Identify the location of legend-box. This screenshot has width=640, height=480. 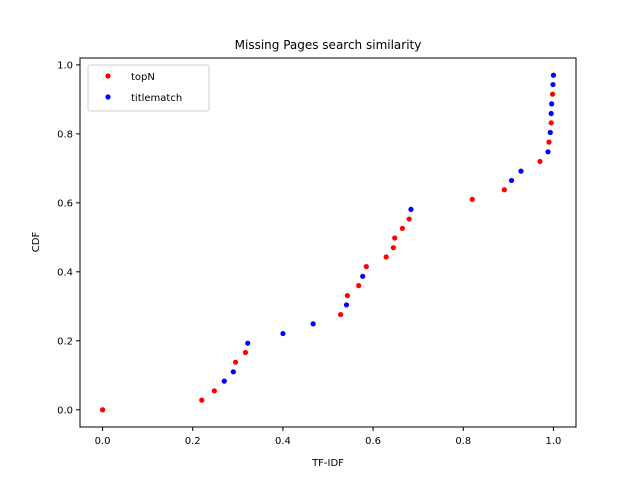
(148, 88).